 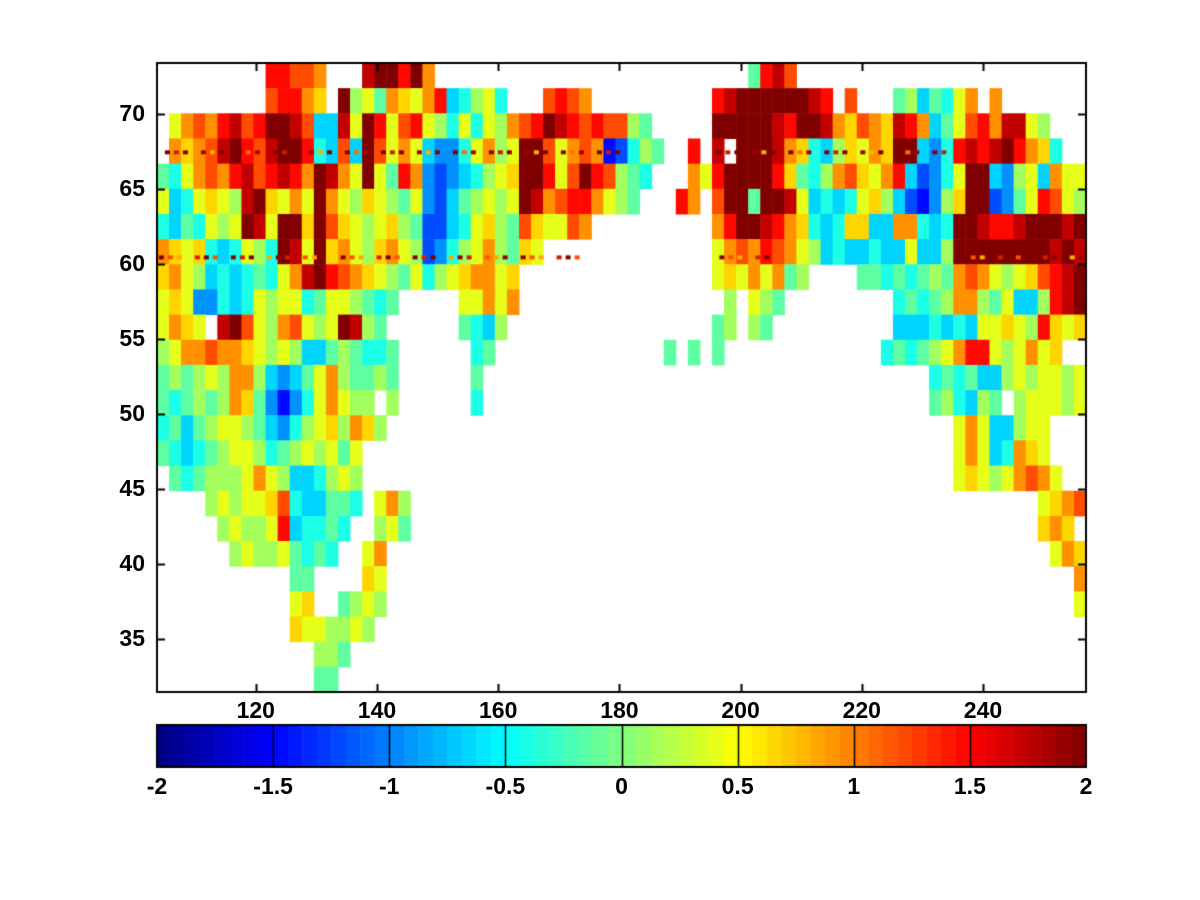 What do you see at coordinates (1086, 786) in the screenshot?
I see `colorbar-tick-label-2: 2` at bounding box center [1086, 786].